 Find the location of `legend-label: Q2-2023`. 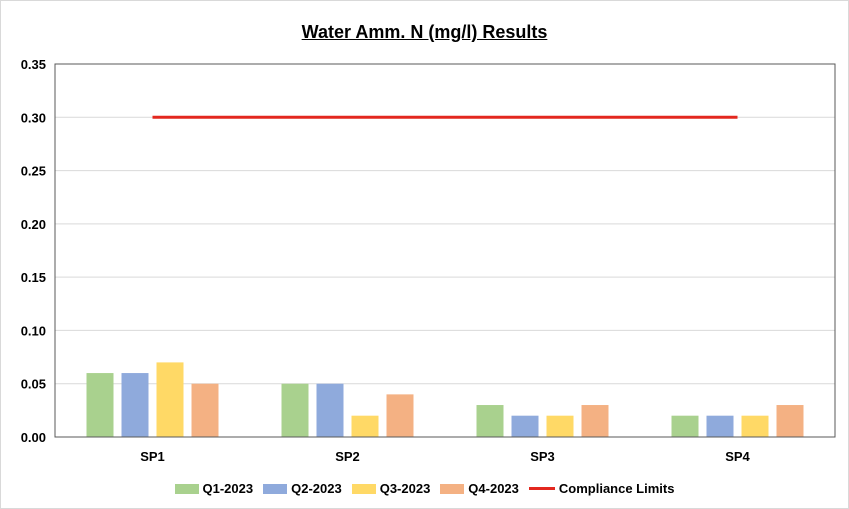

legend-label: Q2-2023 is located at coordinates (316, 488).